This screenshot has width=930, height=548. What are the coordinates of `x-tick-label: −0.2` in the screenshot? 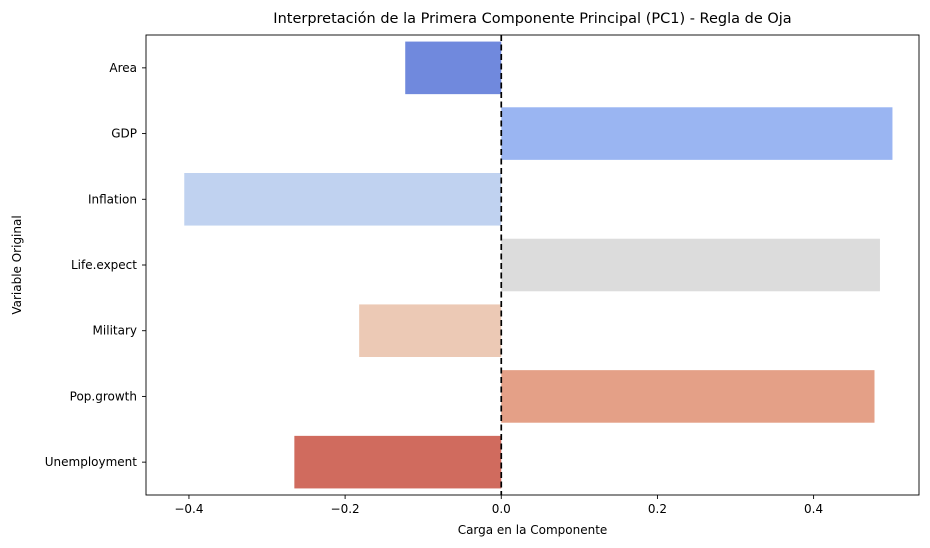 It's located at (345, 509).